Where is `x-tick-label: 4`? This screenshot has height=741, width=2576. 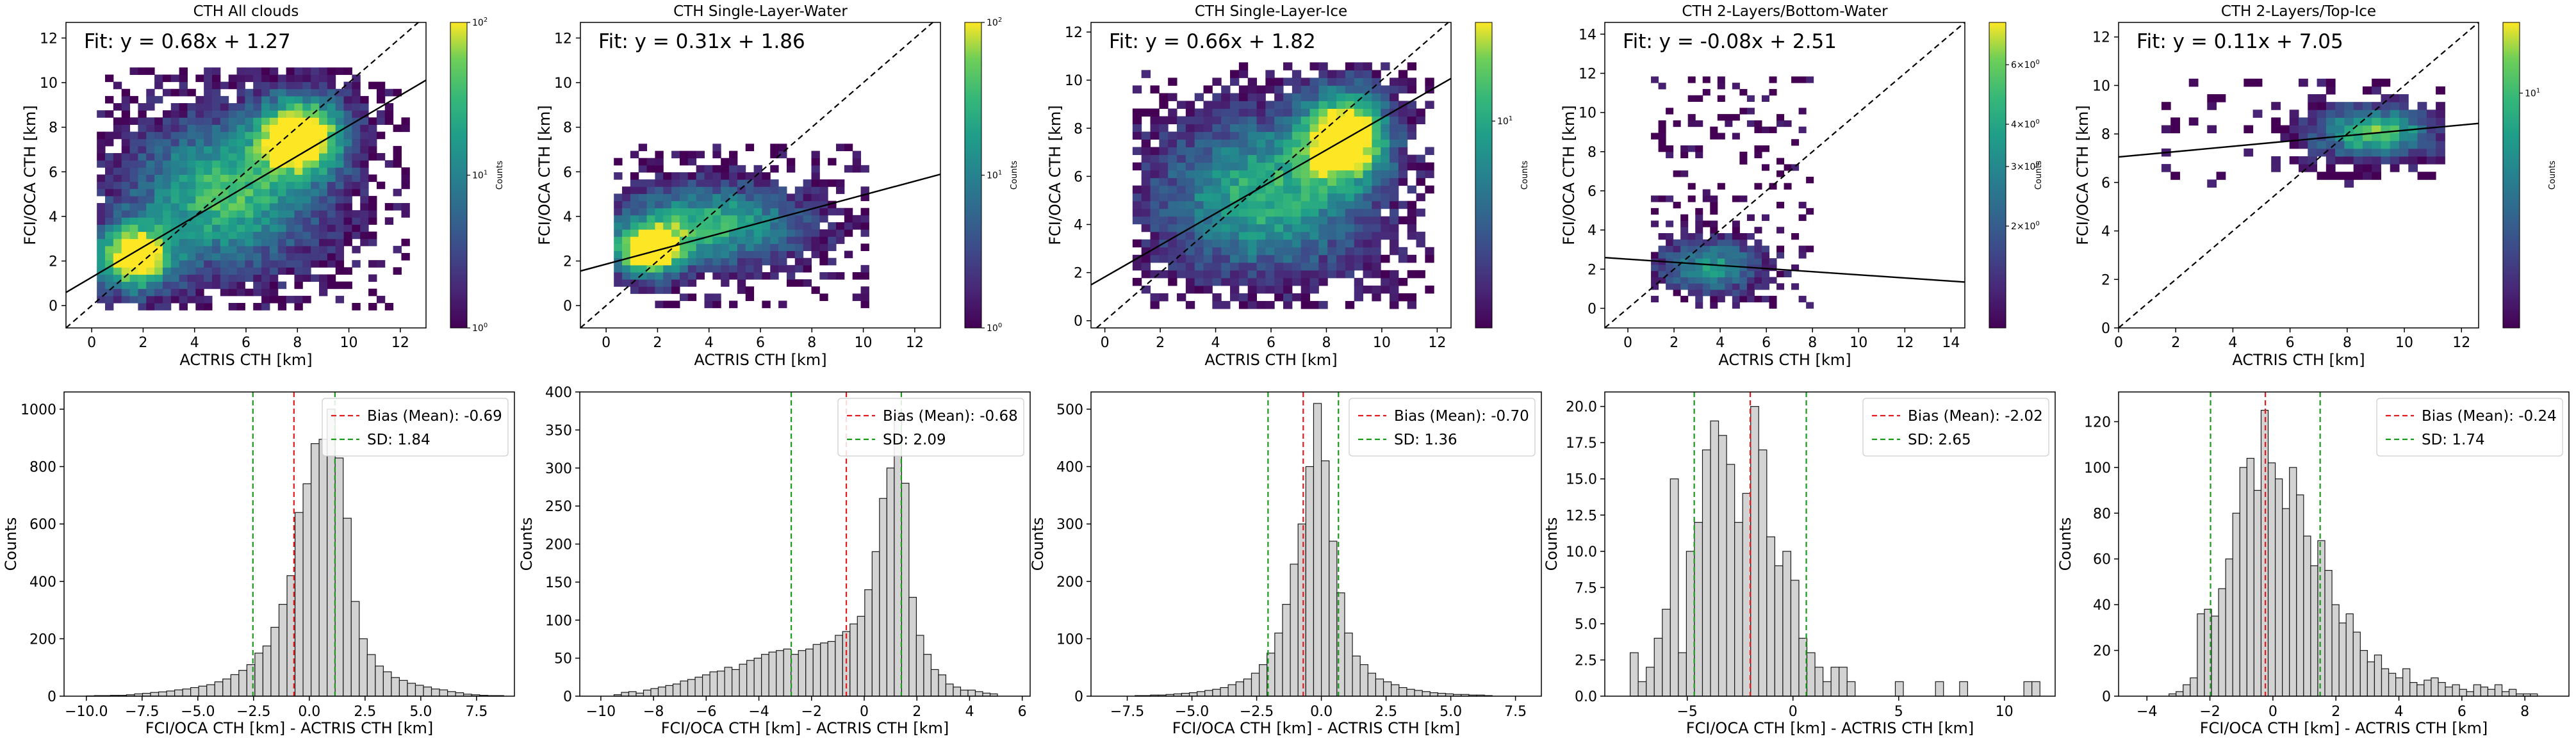
x-tick-label: 4 is located at coordinates (2232, 343).